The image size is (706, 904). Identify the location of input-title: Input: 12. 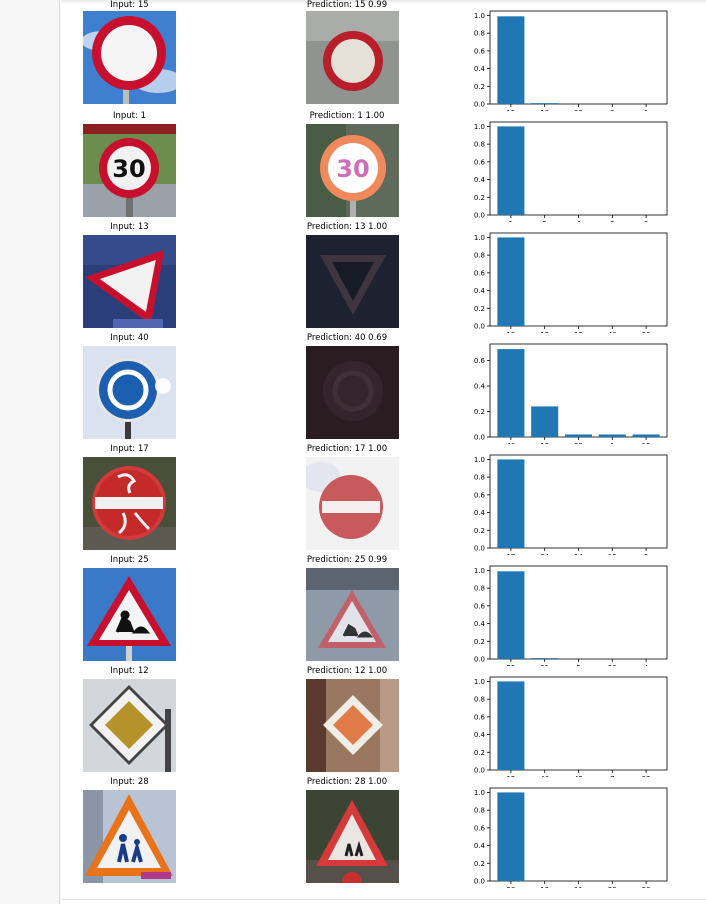
(129, 671).